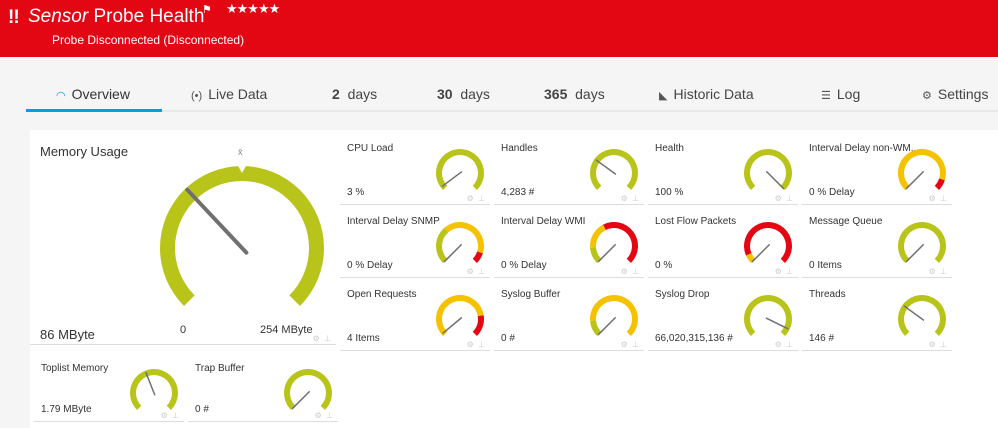  Describe the element at coordinates (263, 388) in the screenshot. I see `channel-tile-trap-buffer: Trap Buffer 0 # ⚙ ⊥` at that location.